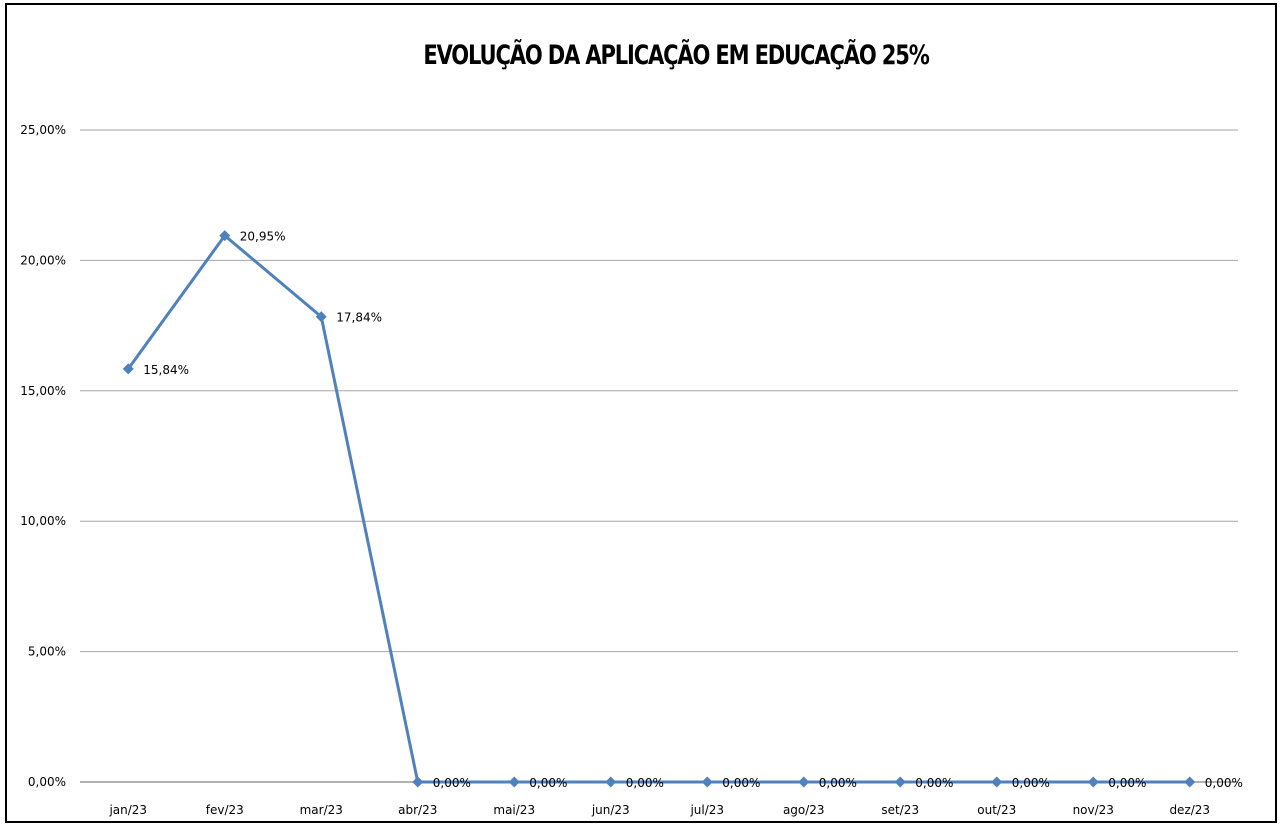 The image size is (1286, 827). I want to click on y-tick-label: 5,00%, so click(47, 652).